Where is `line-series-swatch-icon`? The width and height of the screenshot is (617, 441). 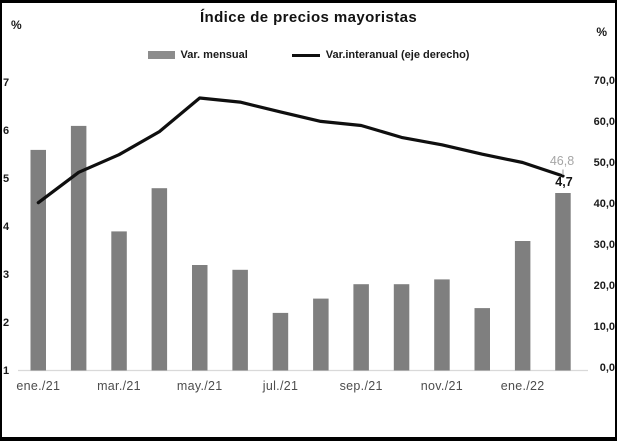 line-series-swatch-icon is located at coordinates (305, 55).